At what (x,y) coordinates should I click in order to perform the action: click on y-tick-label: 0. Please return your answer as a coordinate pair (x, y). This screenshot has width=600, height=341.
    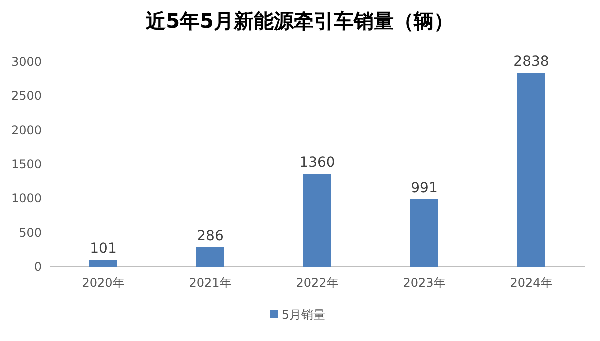
    Looking at the image, I should click on (38, 267).